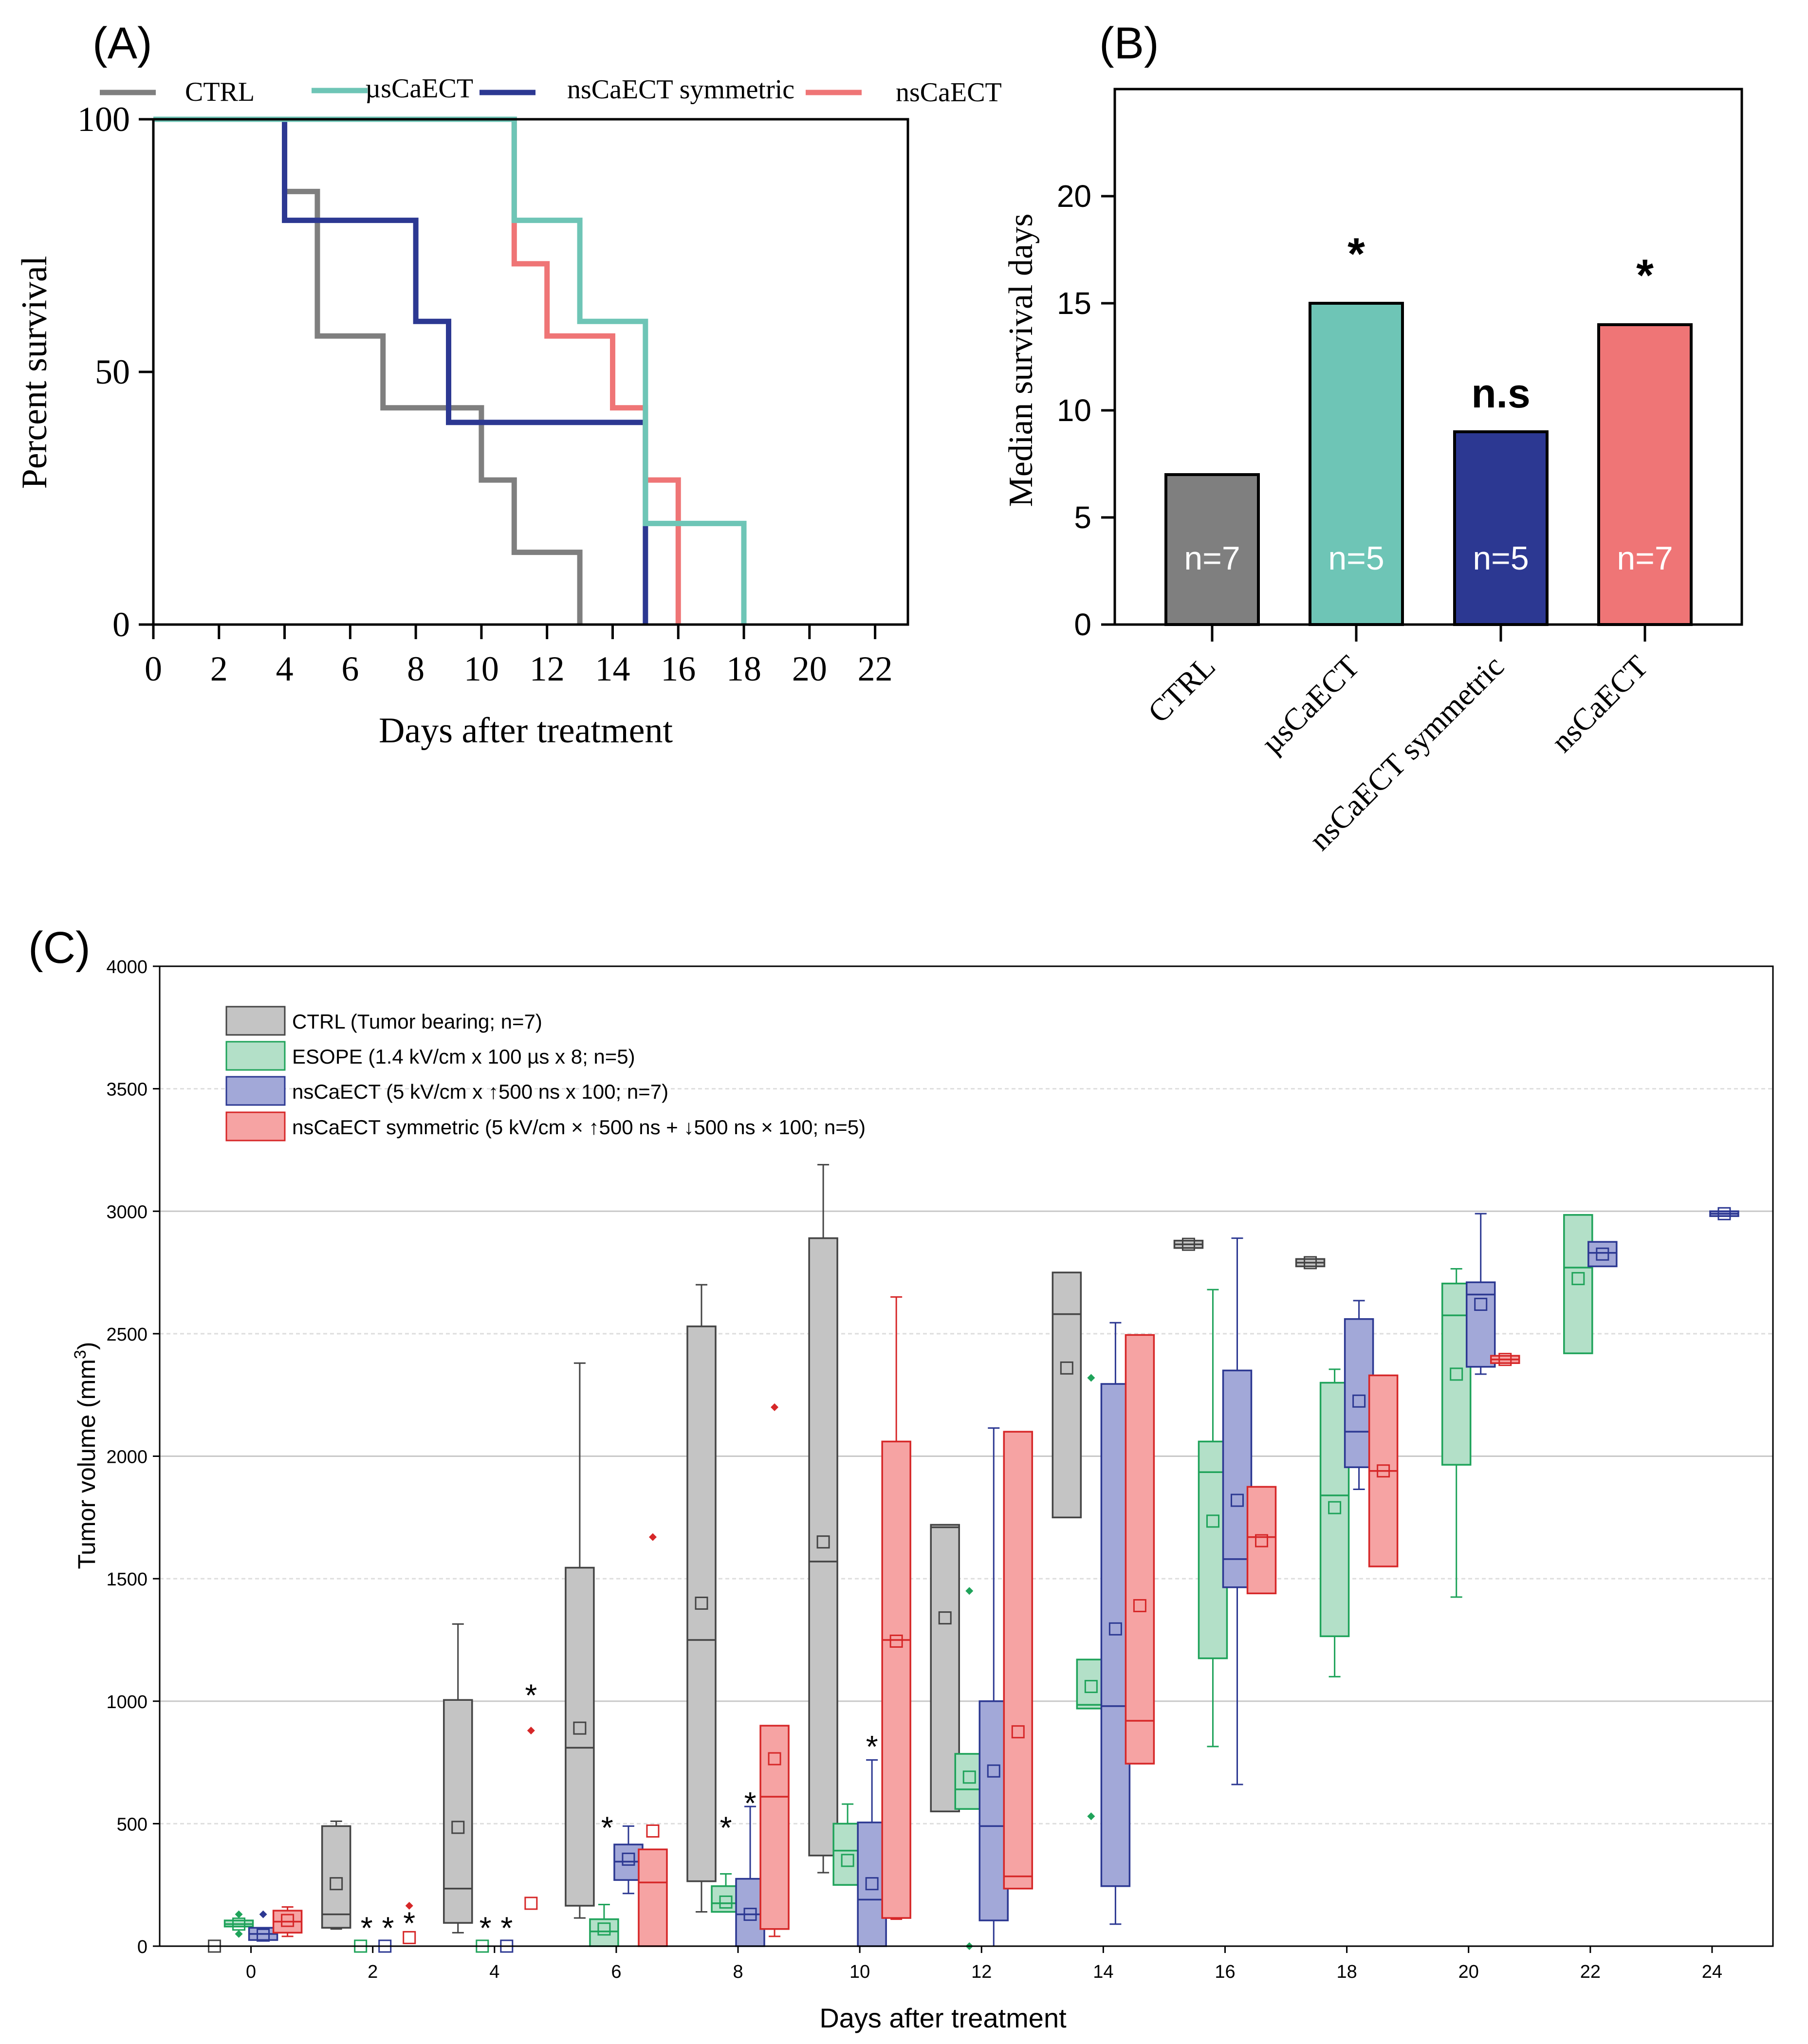  What do you see at coordinates (1310, 705) in the screenshot?
I see `x-tick-label-b: µsCaECT` at bounding box center [1310, 705].